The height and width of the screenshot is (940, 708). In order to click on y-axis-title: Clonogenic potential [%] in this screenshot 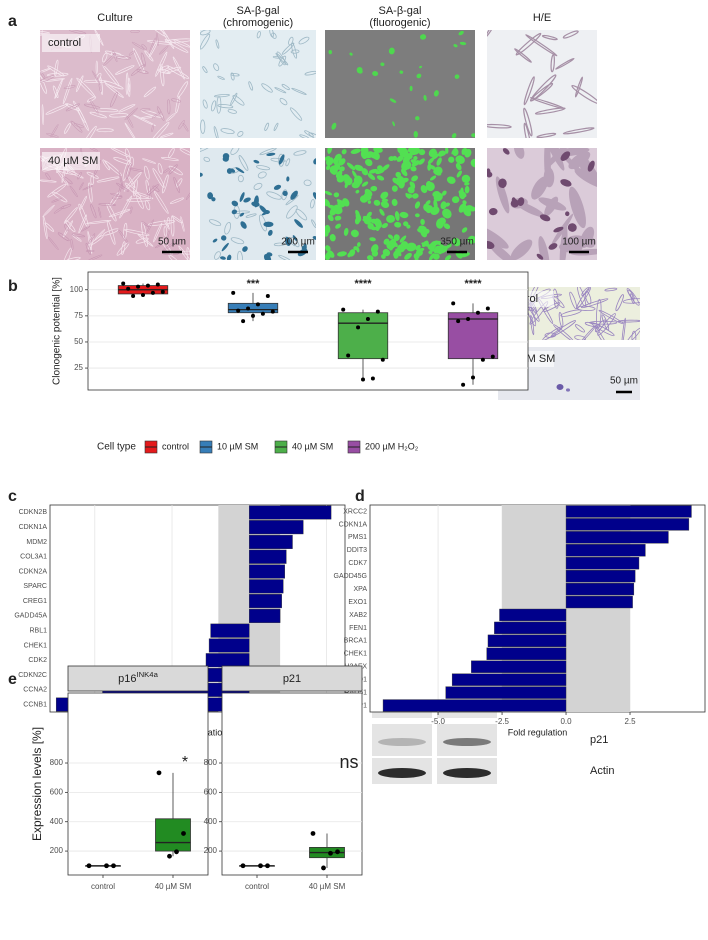, I will do `click(57, 331)`.